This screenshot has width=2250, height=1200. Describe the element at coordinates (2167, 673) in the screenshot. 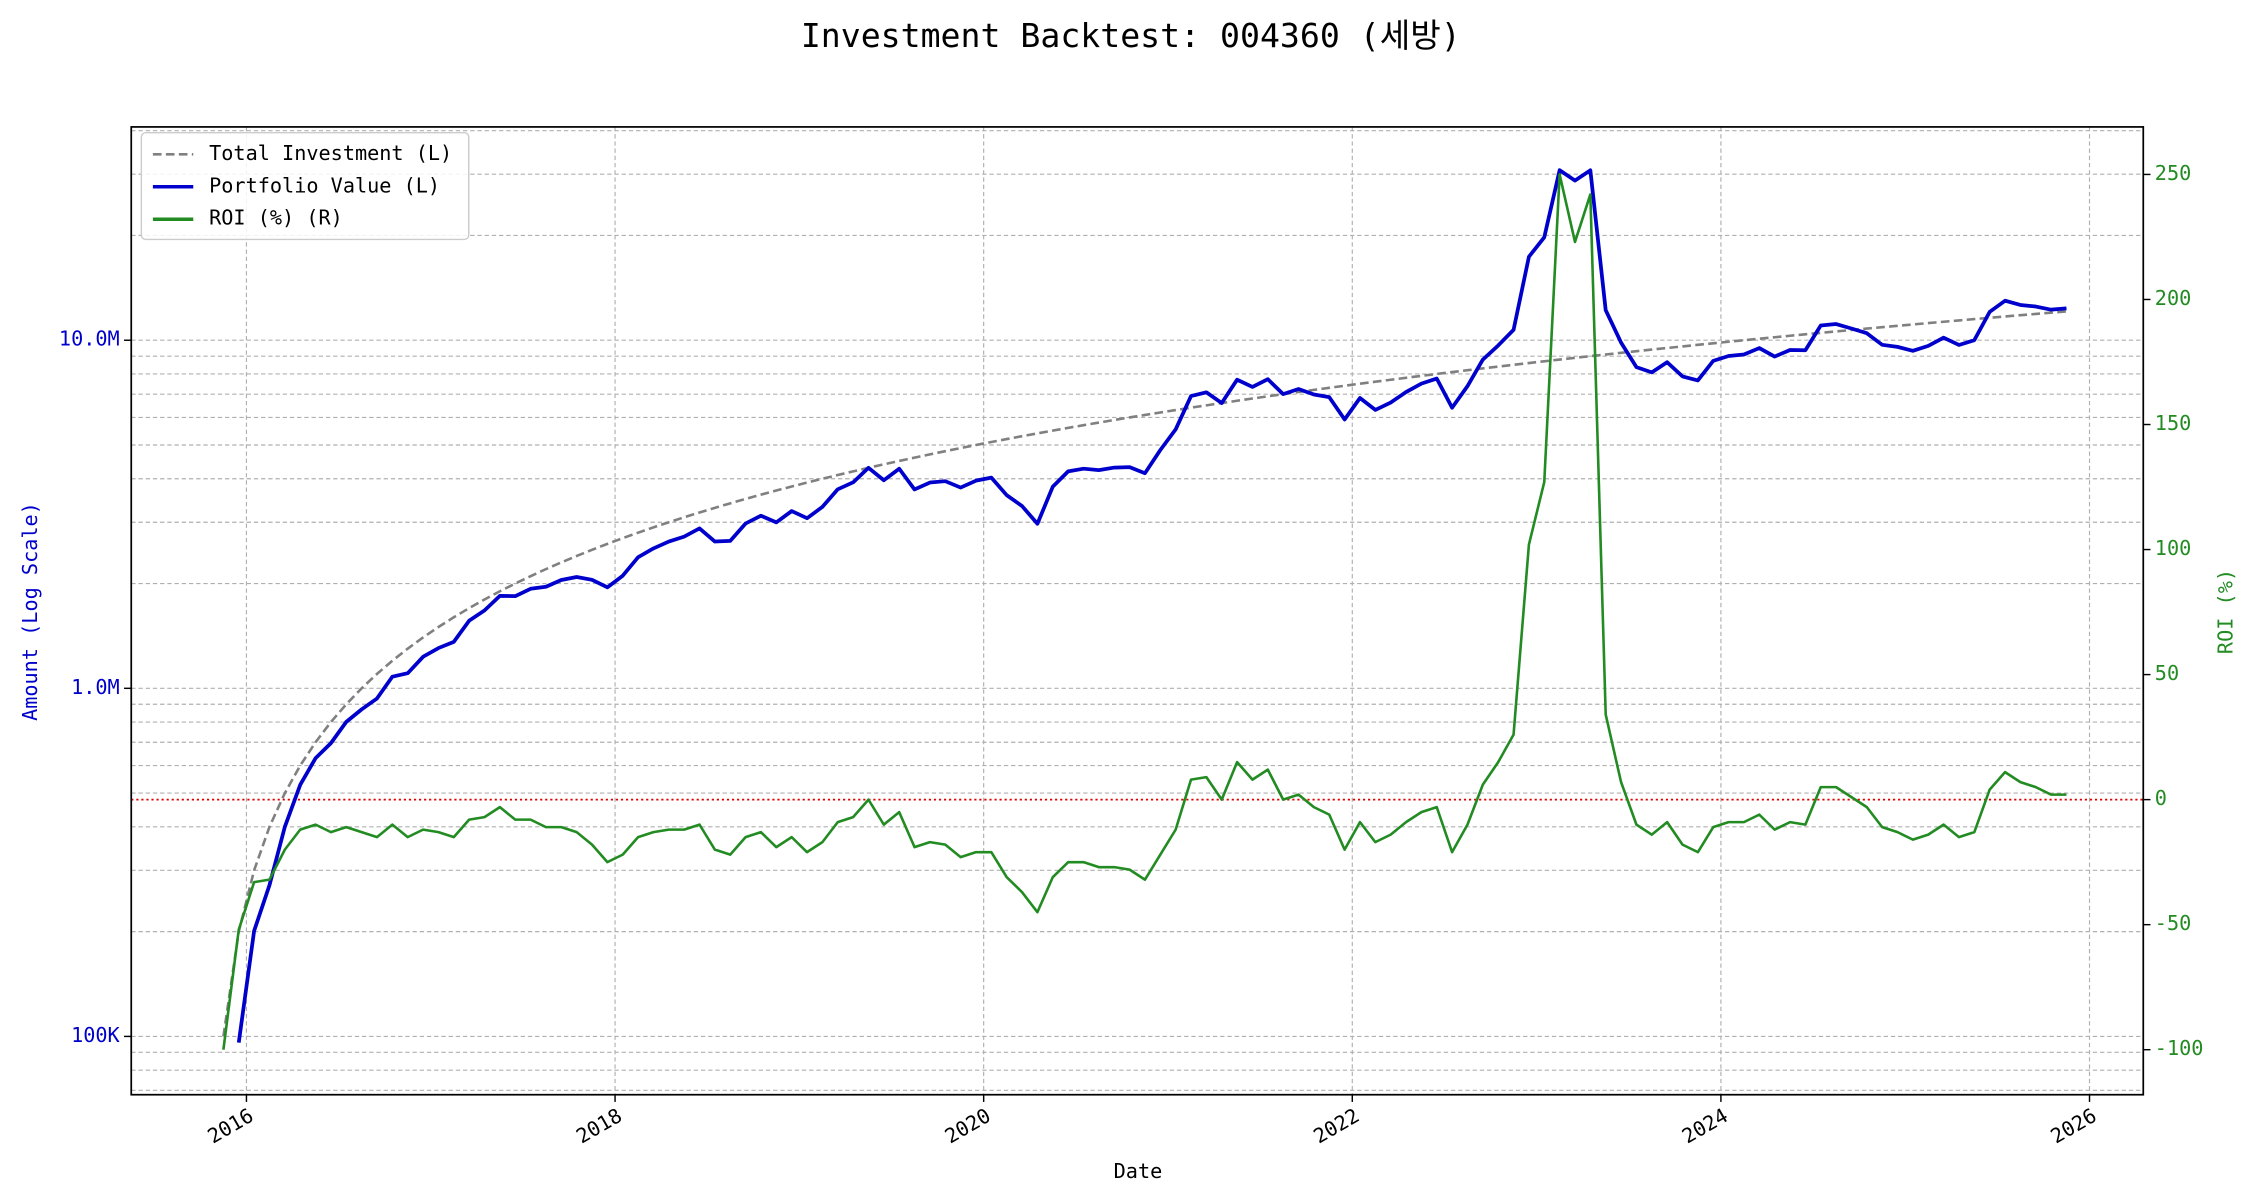

I see `y2-tick-label: 50` at that location.